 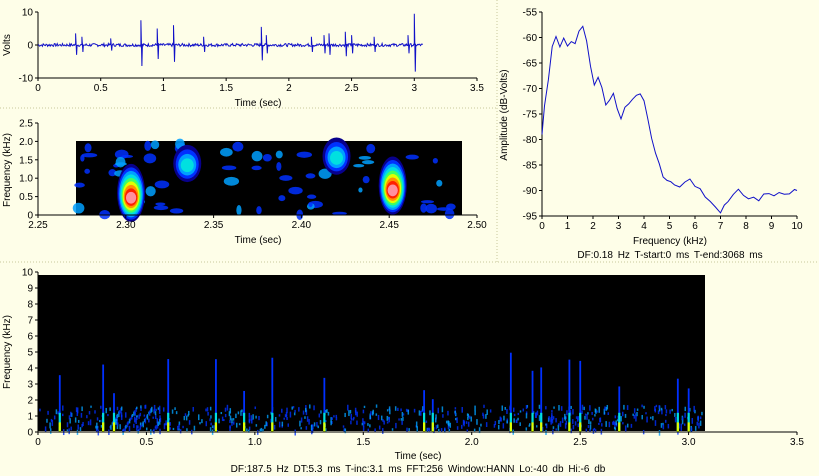 What do you see at coordinates (671, 224) in the screenshot?
I see `spectrum-x-ticks: 0 1 2 3 4 5 6 7 8 9 10` at bounding box center [671, 224].